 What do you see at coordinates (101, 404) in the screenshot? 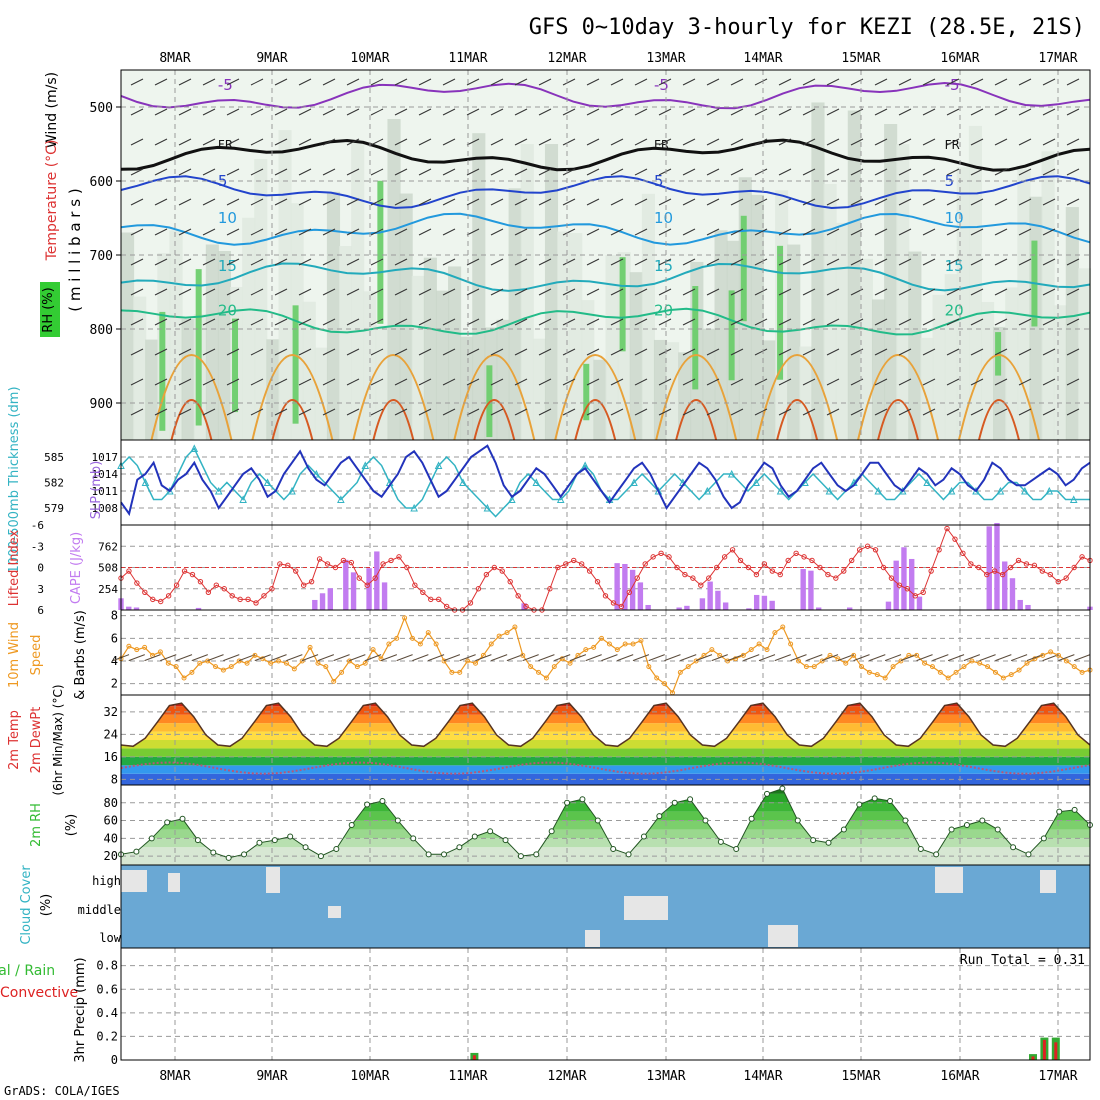
I see `y-tick-label: 900` at bounding box center [101, 404].